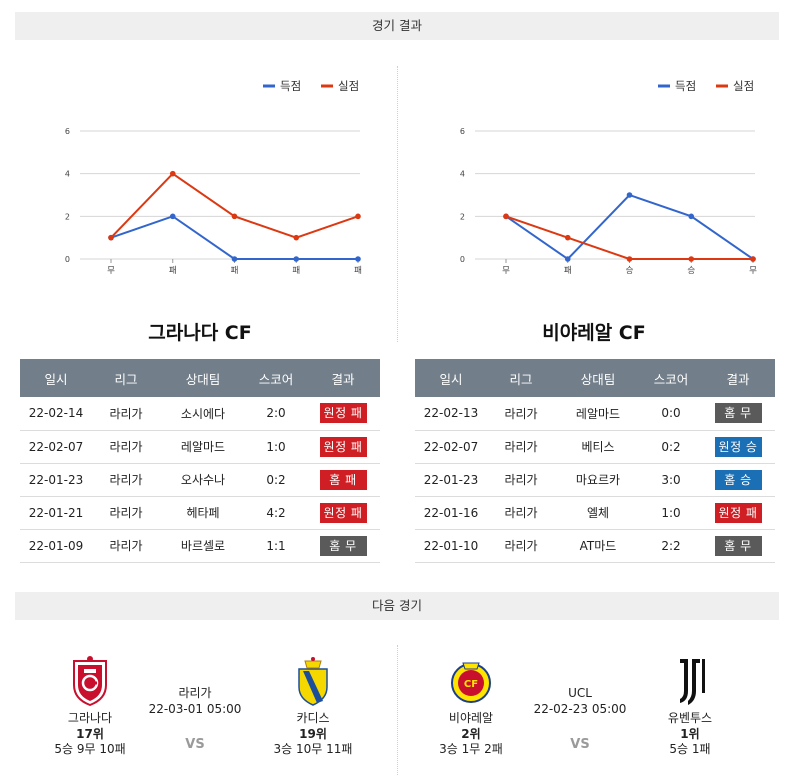 This screenshot has height=784, width=794. What do you see at coordinates (195, 693) in the screenshot?
I see `match-league: 라리가` at bounding box center [195, 693].